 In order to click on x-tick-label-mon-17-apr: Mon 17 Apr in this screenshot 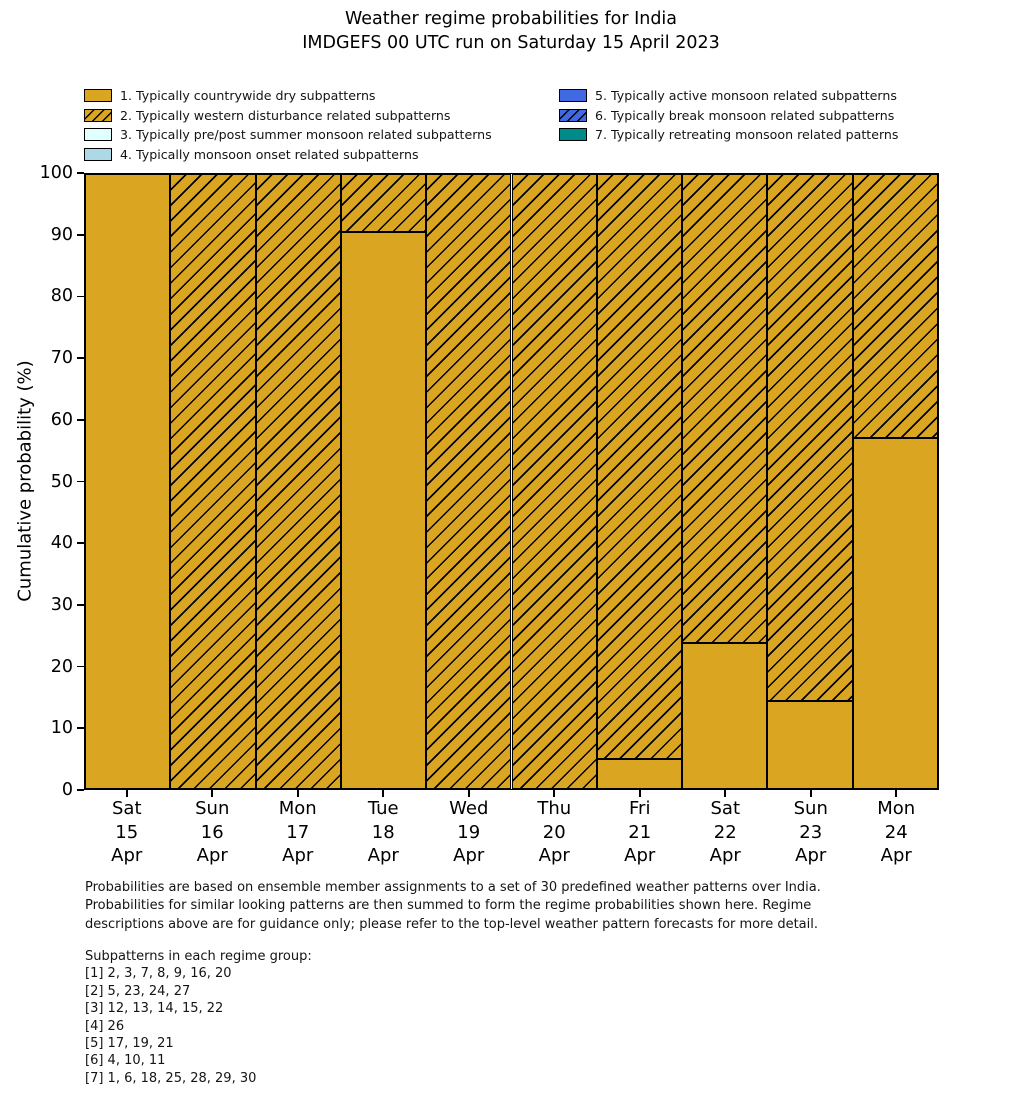, I will do `click(297, 832)`.